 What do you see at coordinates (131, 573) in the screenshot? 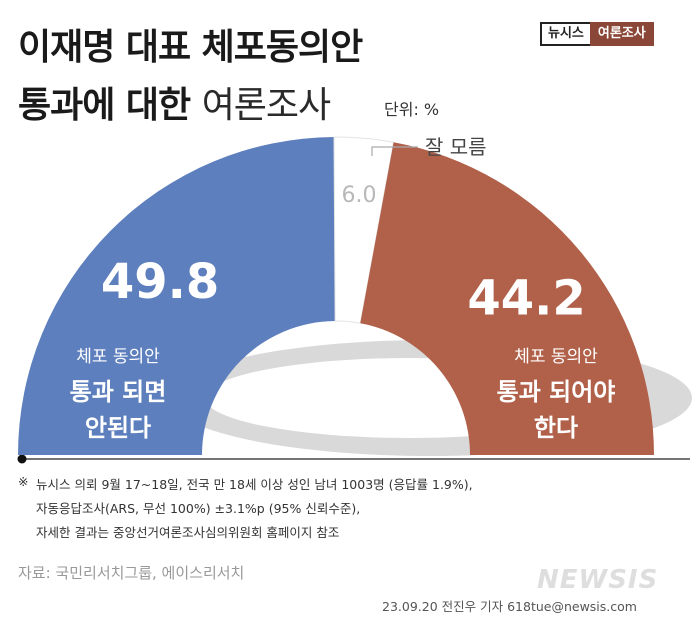
I see `data-source: 자료: 국민리서치그룹, 에이스리서치` at bounding box center [131, 573].